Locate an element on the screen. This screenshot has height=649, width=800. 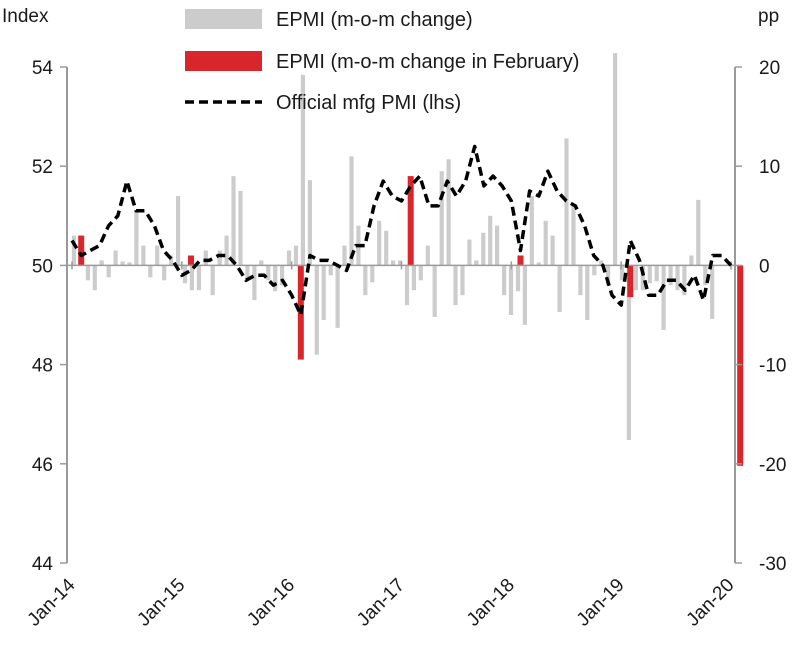
right-tick-label: -30 is located at coordinates (772, 564).